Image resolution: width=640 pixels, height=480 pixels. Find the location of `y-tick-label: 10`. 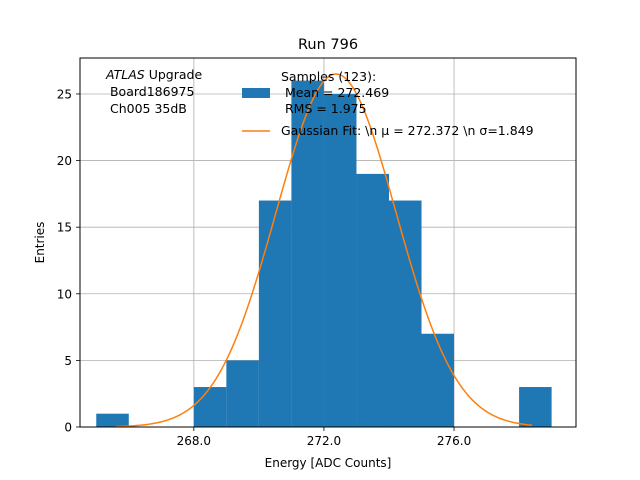

y-tick-label: 10 is located at coordinates (64, 294).